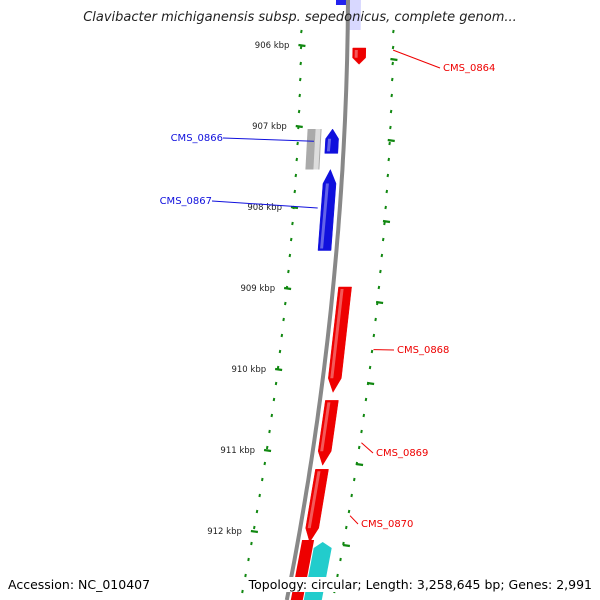  What do you see at coordinates (257, 289) in the screenshot?
I see `tick-label: 909 kbp` at bounding box center [257, 289].